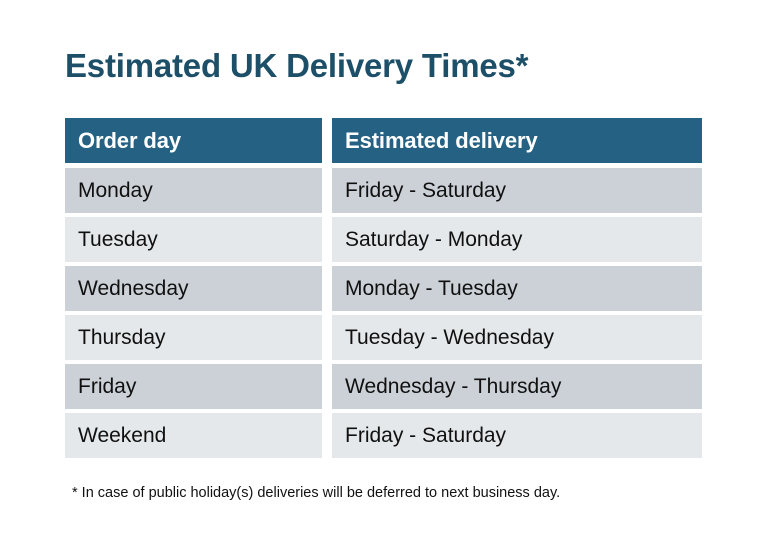  What do you see at coordinates (193, 435) in the screenshot?
I see `cell-order-day: Weekend` at bounding box center [193, 435].